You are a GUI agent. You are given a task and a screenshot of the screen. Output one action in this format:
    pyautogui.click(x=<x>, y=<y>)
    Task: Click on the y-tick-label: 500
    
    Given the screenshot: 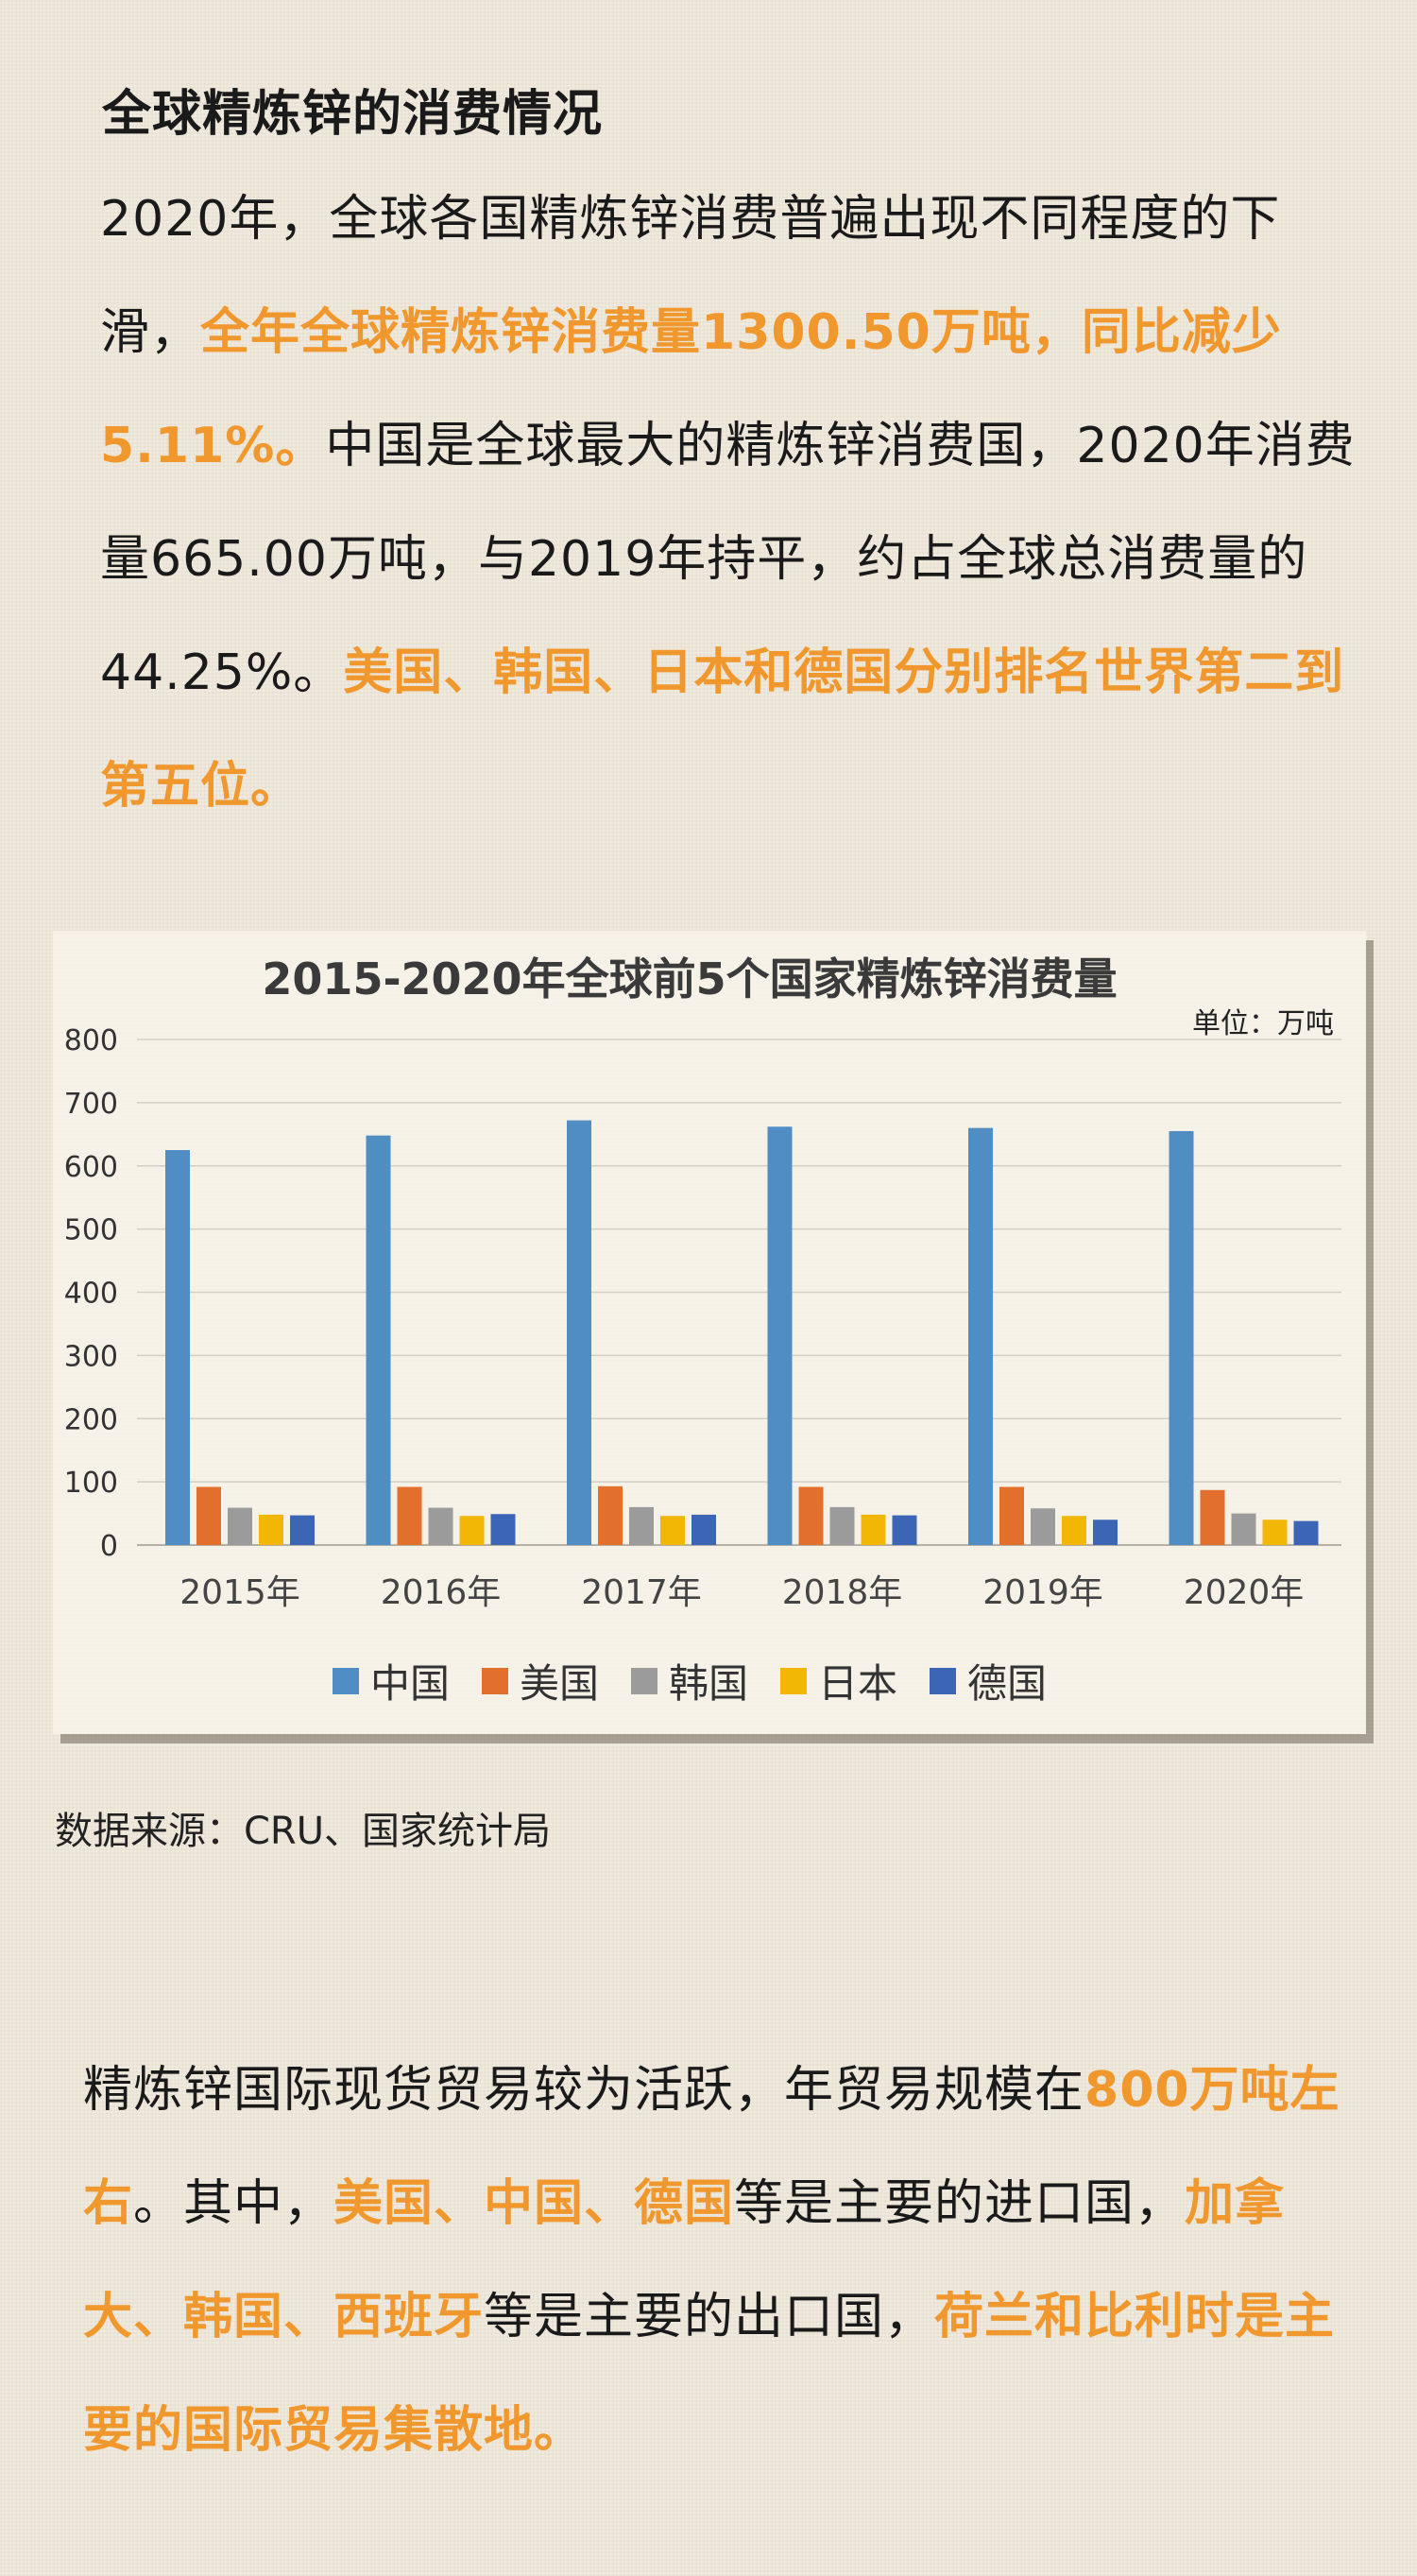 What is the action you would take?
    pyautogui.click(x=91, y=1230)
    